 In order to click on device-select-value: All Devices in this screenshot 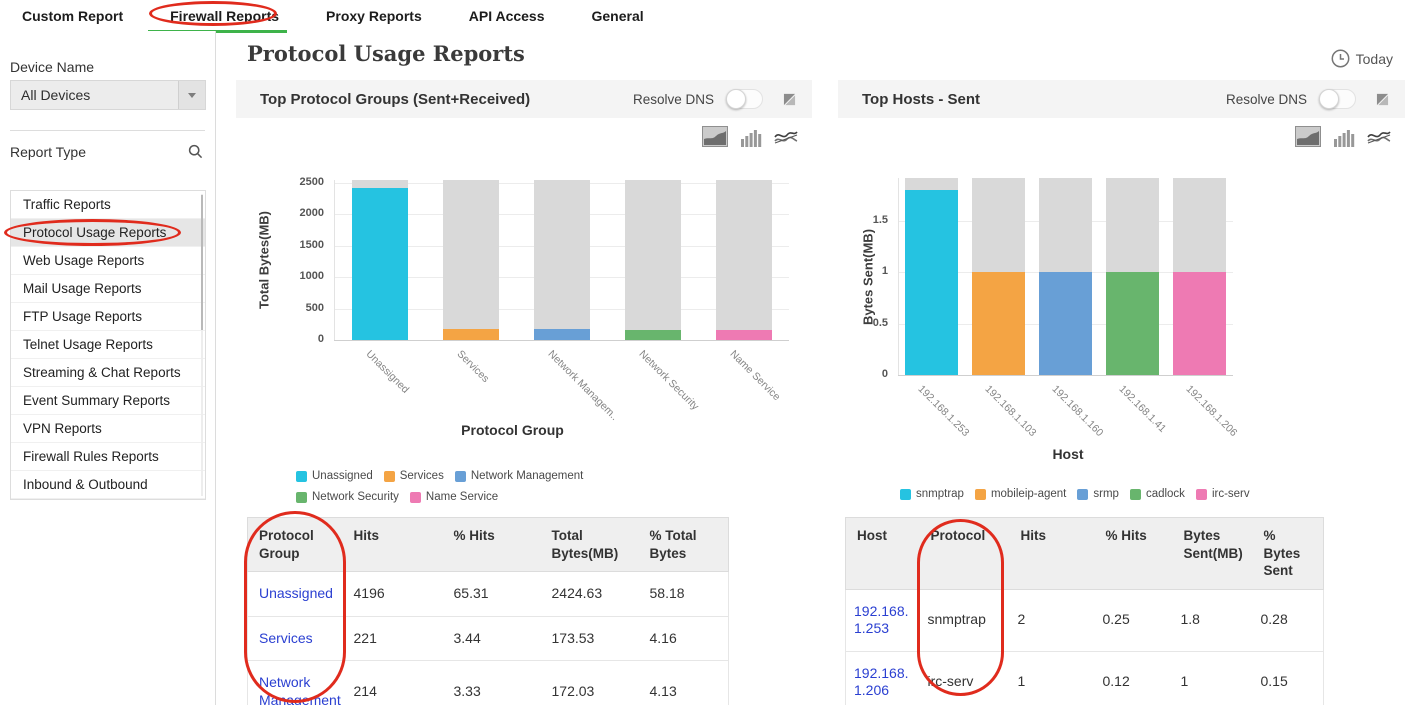, I will do `click(56, 95)`.